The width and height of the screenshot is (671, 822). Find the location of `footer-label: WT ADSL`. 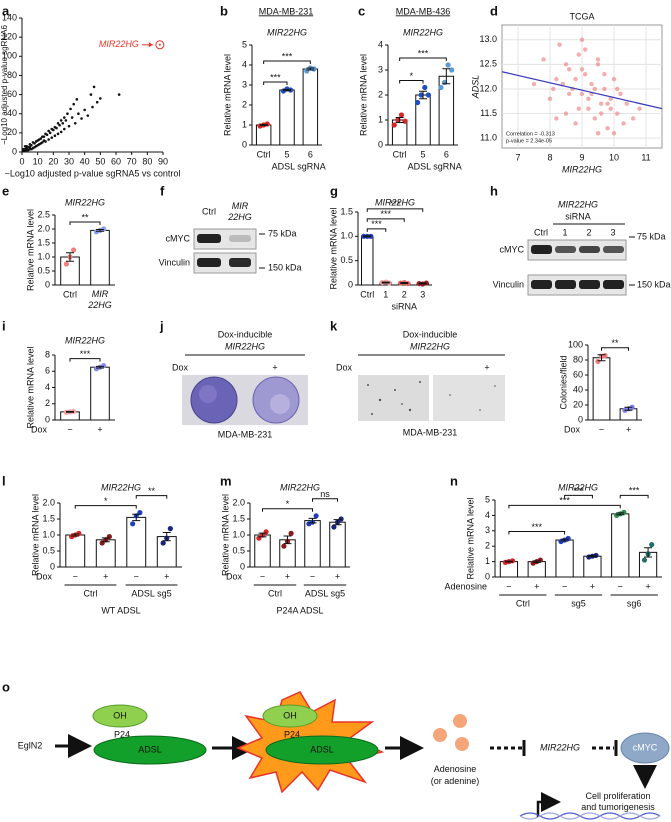

footer-label: WT ADSL is located at coordinates (120, 610).